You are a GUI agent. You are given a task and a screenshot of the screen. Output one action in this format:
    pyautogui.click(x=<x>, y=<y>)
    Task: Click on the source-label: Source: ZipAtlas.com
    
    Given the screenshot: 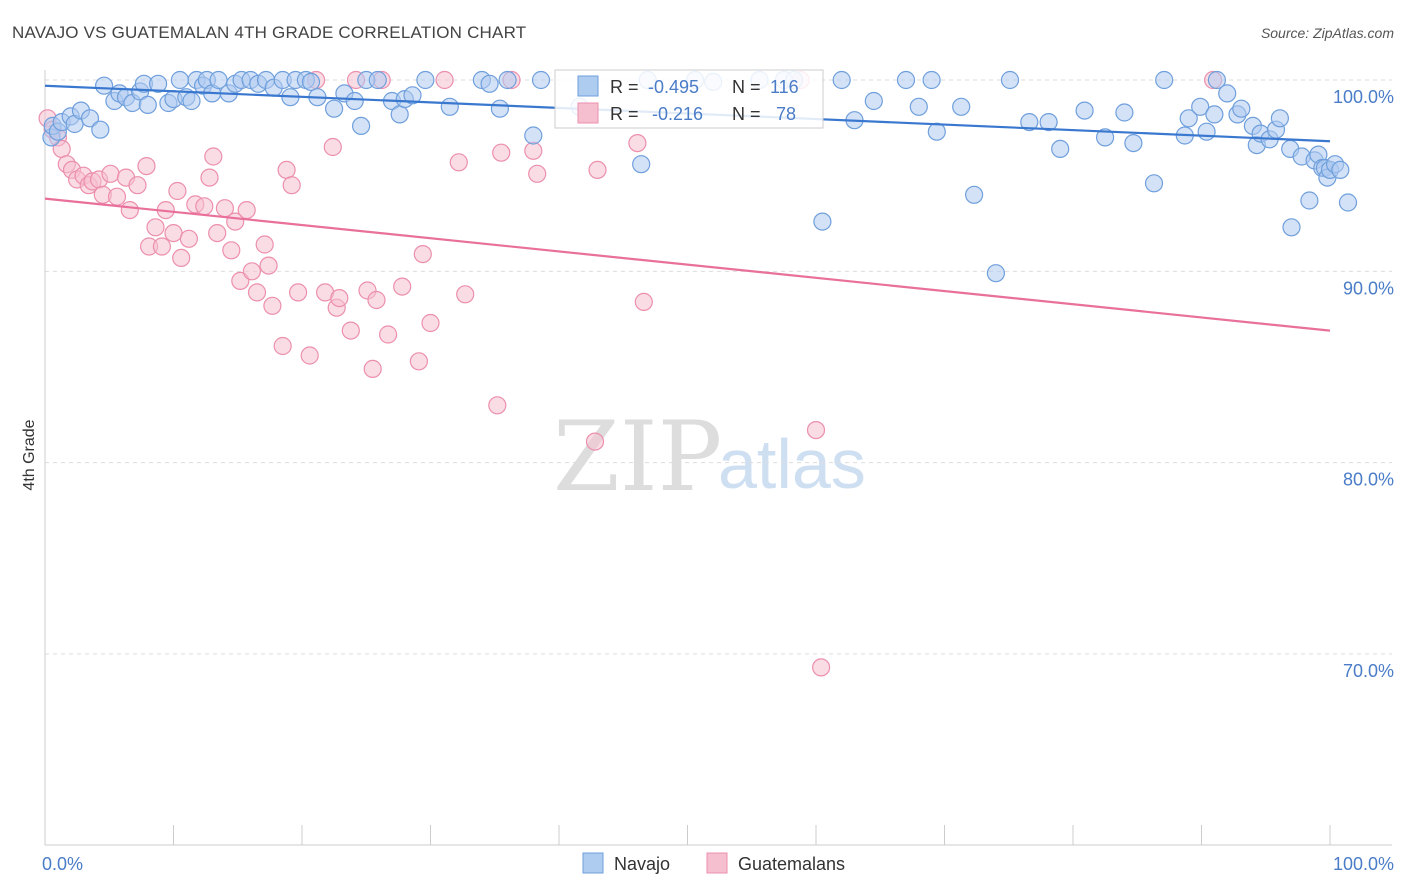 What is the action you would take?
    pyautogui.click(x=1327, y=33)
    